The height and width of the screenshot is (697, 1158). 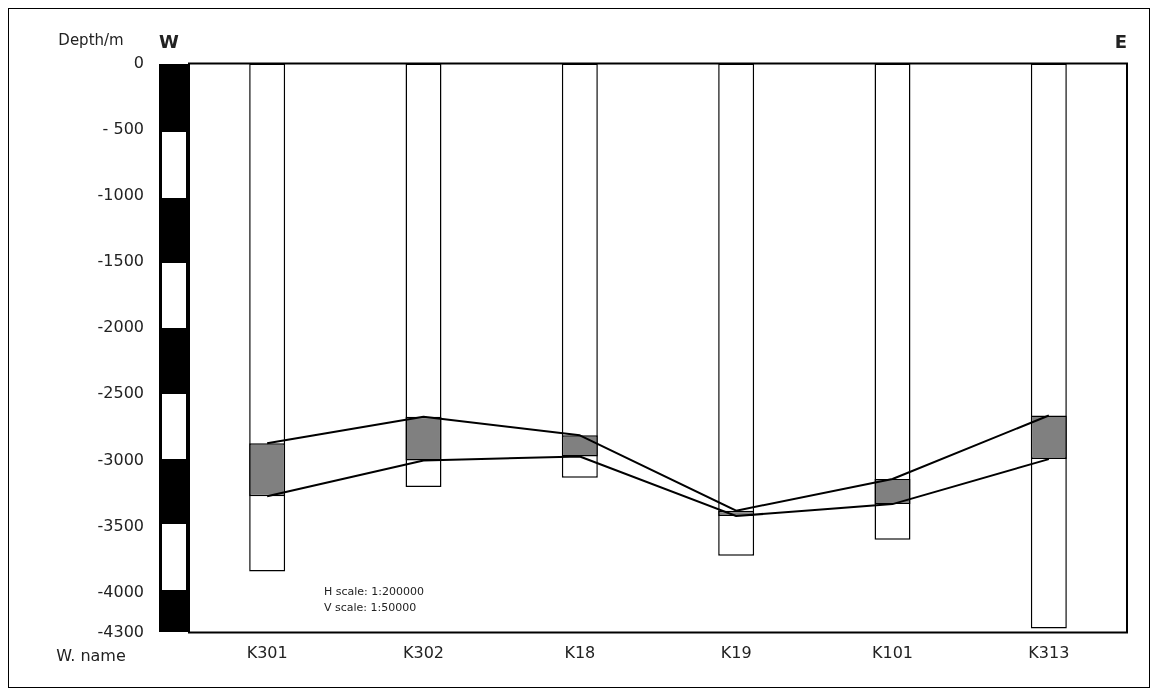 I want to click on x-tick-label: K101, so click(x=892, y=653).